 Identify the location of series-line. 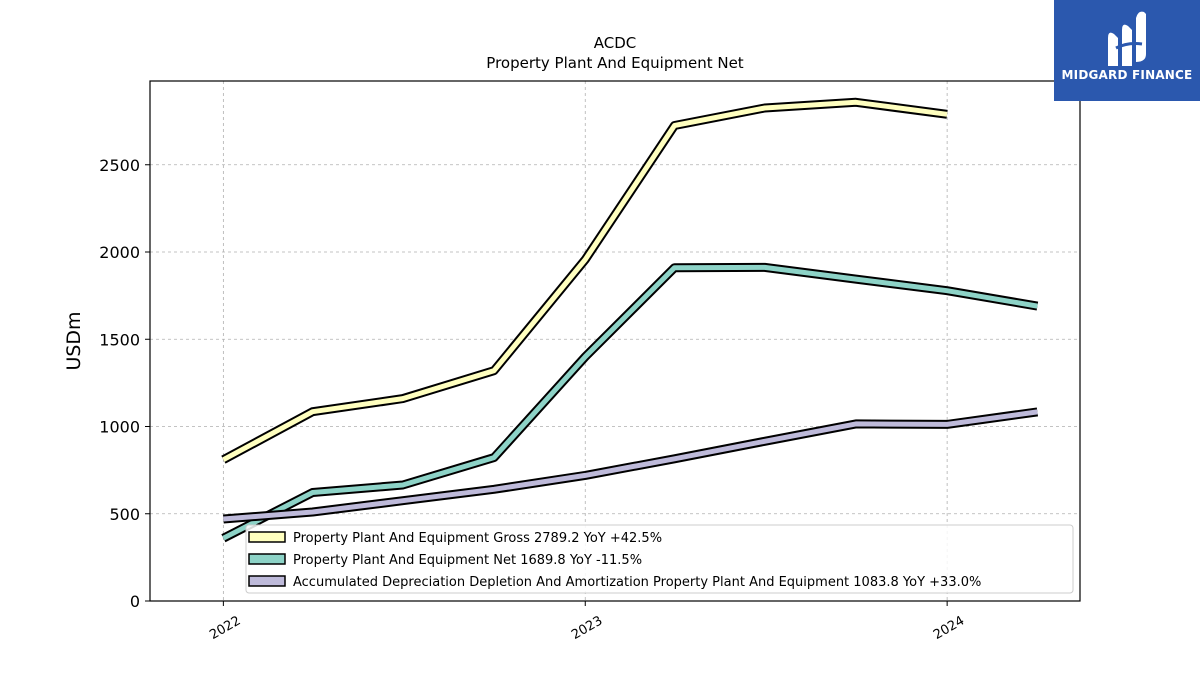
(630, 465).